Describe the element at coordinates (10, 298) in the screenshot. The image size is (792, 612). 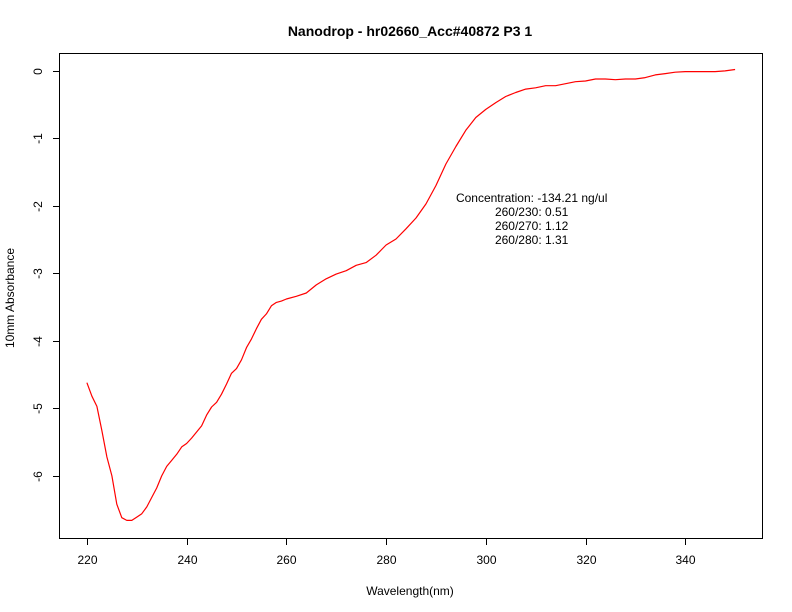
I see `y-axis-label: 10mm Absorbance` at that location.